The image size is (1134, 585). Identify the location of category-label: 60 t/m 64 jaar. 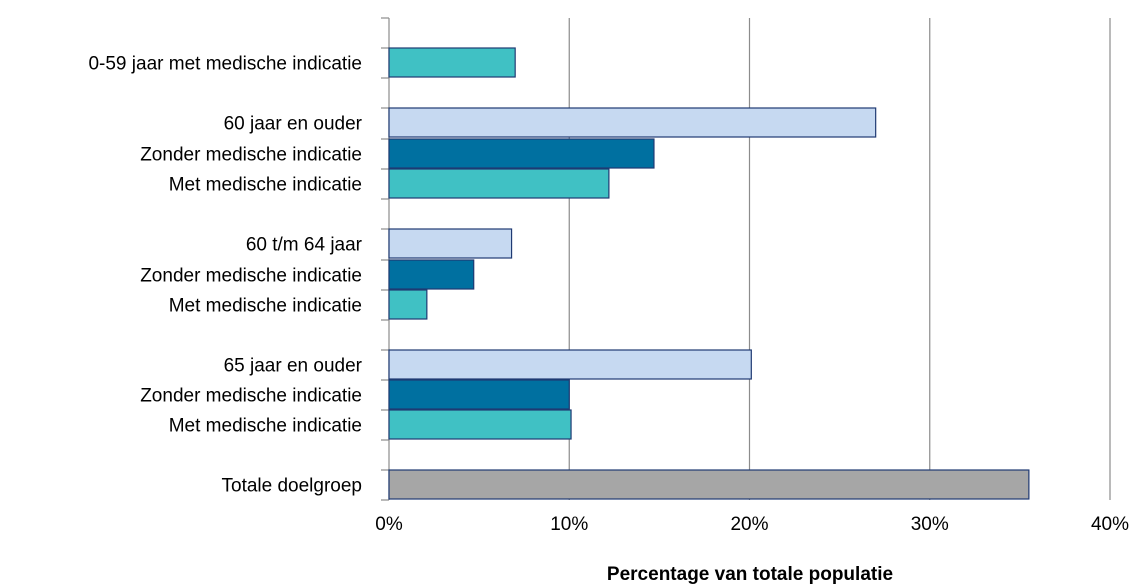
(304, 245).